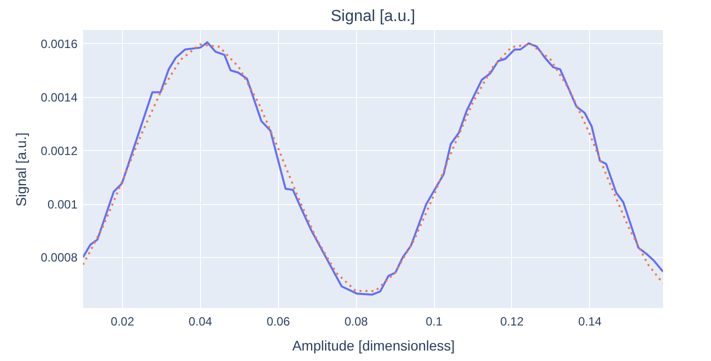 The height and width of the screenshot is (361, 711). What do you see at coordinates (59, 257) in the screenshot?
I see `y-tick-label: 0.0008` at bounding box center [59, 257].